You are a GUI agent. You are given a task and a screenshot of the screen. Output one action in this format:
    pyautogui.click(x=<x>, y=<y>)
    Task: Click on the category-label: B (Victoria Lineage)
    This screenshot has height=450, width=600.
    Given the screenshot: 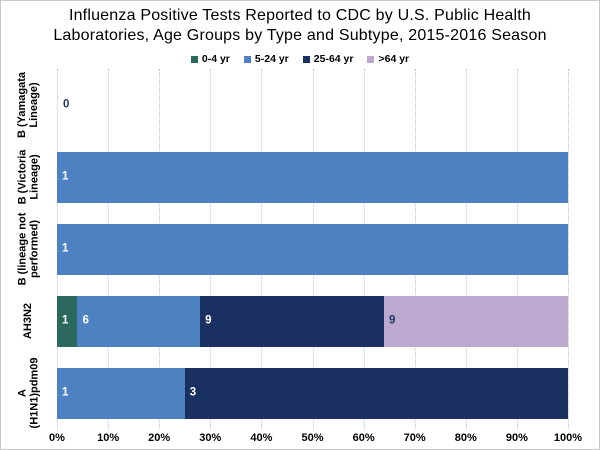 What is the action you would take?
    pyautogui.click(x=28, y=177)
    